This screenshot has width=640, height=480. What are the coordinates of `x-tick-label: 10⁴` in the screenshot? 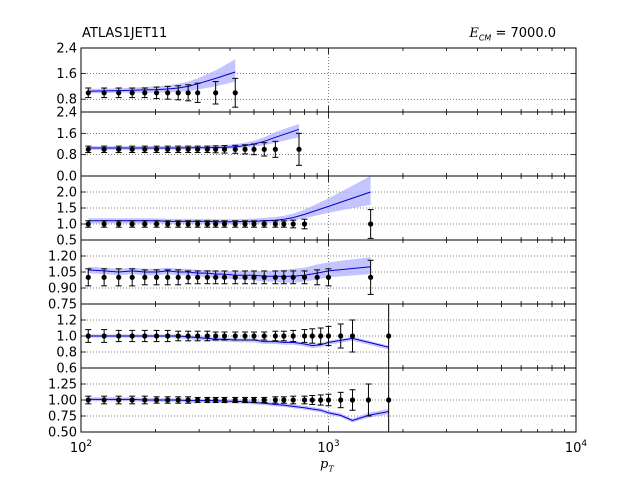 It's located at (576, 447).